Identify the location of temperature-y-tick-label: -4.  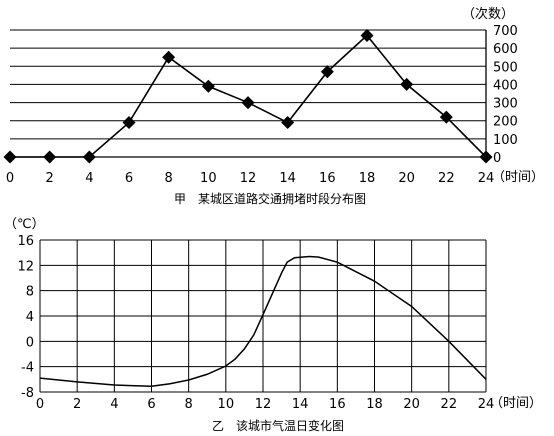
(27, 368).